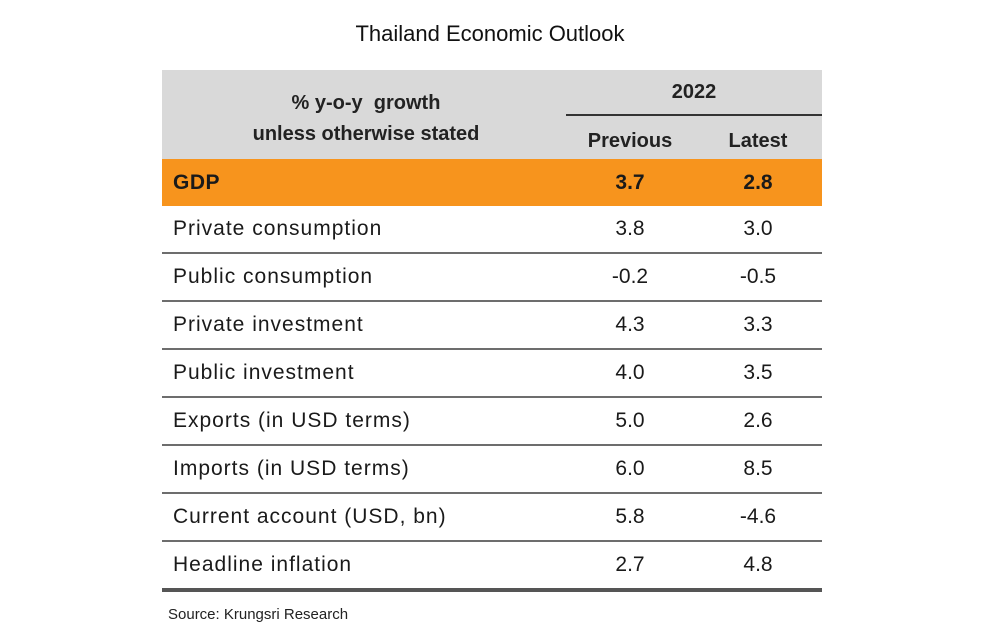 The width and height of the screenshot is (1000, 643). I want to click on table-row: Private investment 4.3 3.3, so click(492, 326).